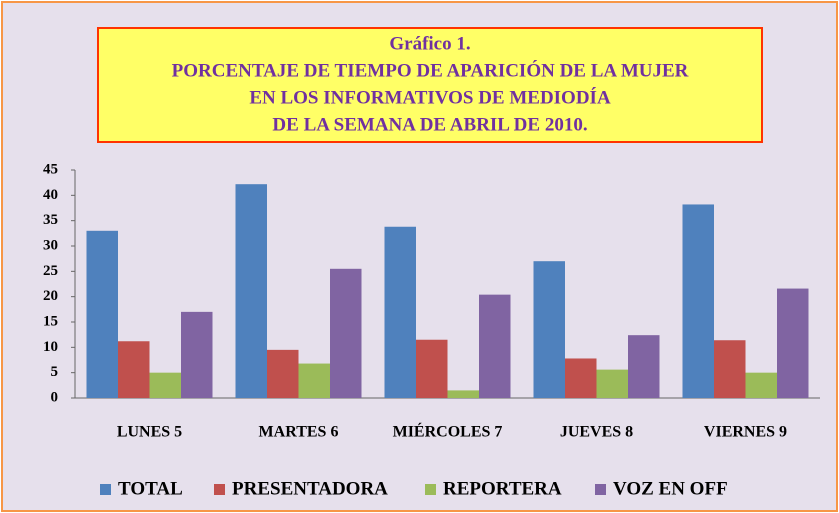 The width and height of the screenshot is (839, 513). I want to click on chart-title: DE LA SEMANA DE ABRIL DE 2010., so click(429, 124).